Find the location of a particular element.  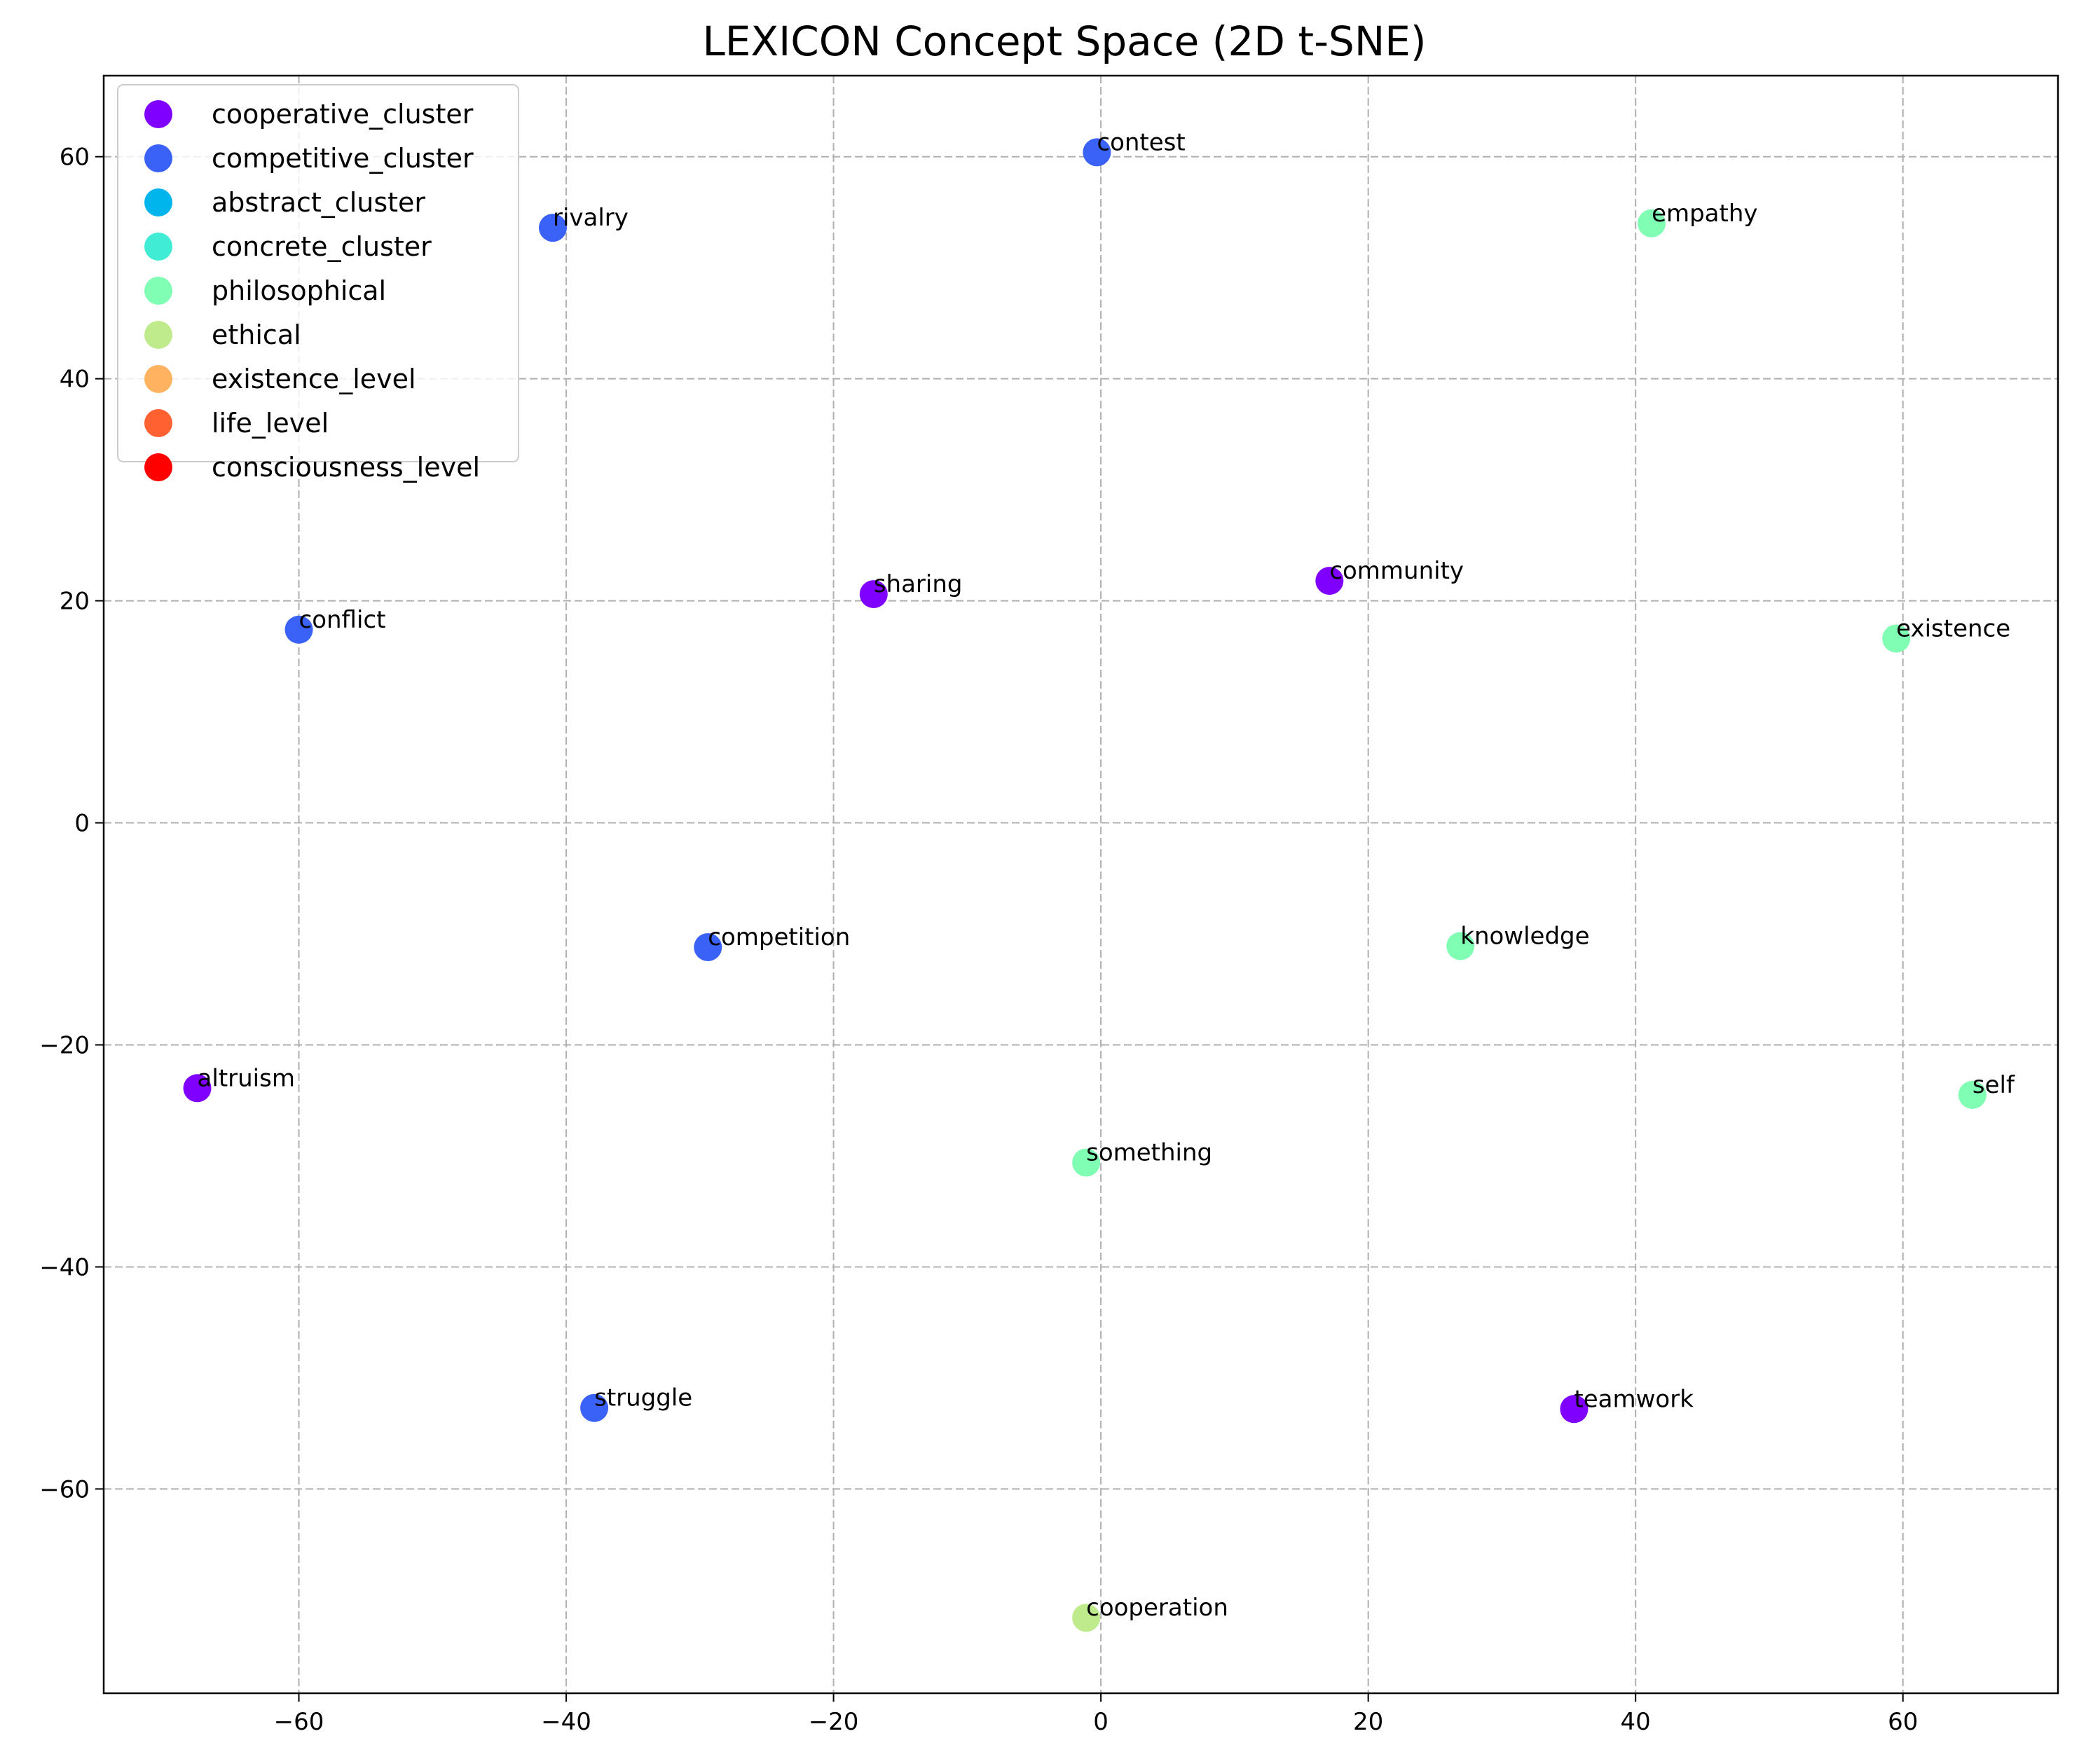

scatter-point-empathy is located at coordinates (1652, 223).